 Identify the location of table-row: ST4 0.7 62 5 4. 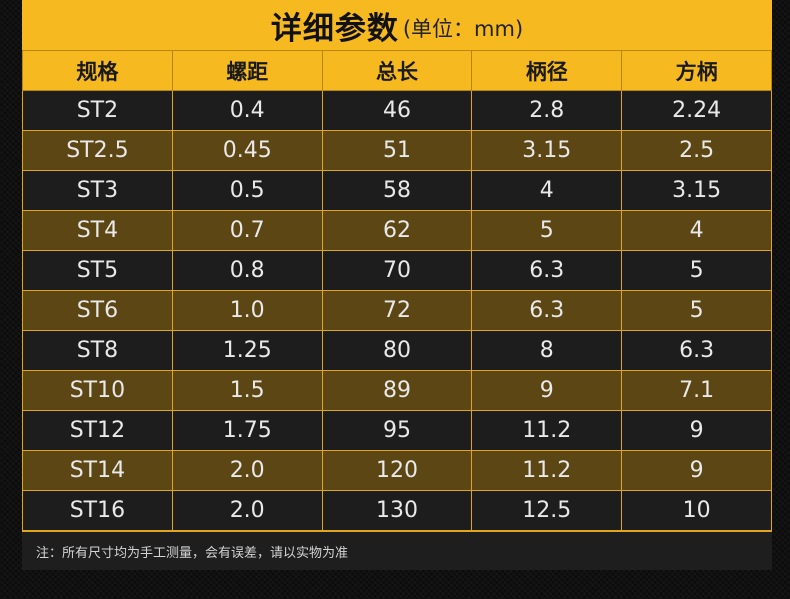
(397, 230).